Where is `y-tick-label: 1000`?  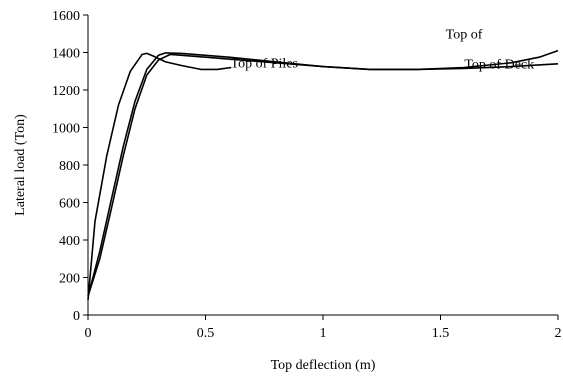
y-tick-label: 1000 is located at coordinates (66, 129).